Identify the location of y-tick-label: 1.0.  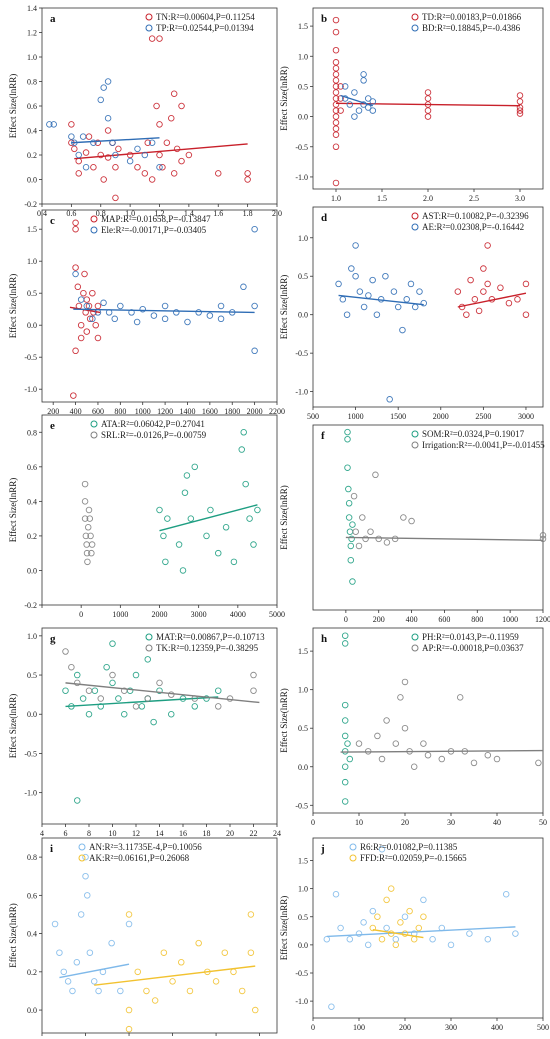
(32, 261).